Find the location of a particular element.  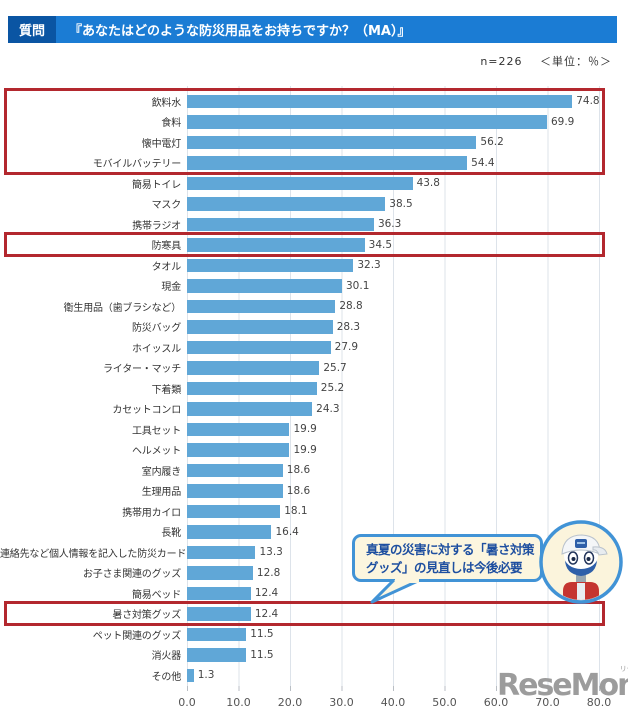

callout-text-line1: 真夏の災害に対する「暑さ対策 is located at coordinates (450, 549).